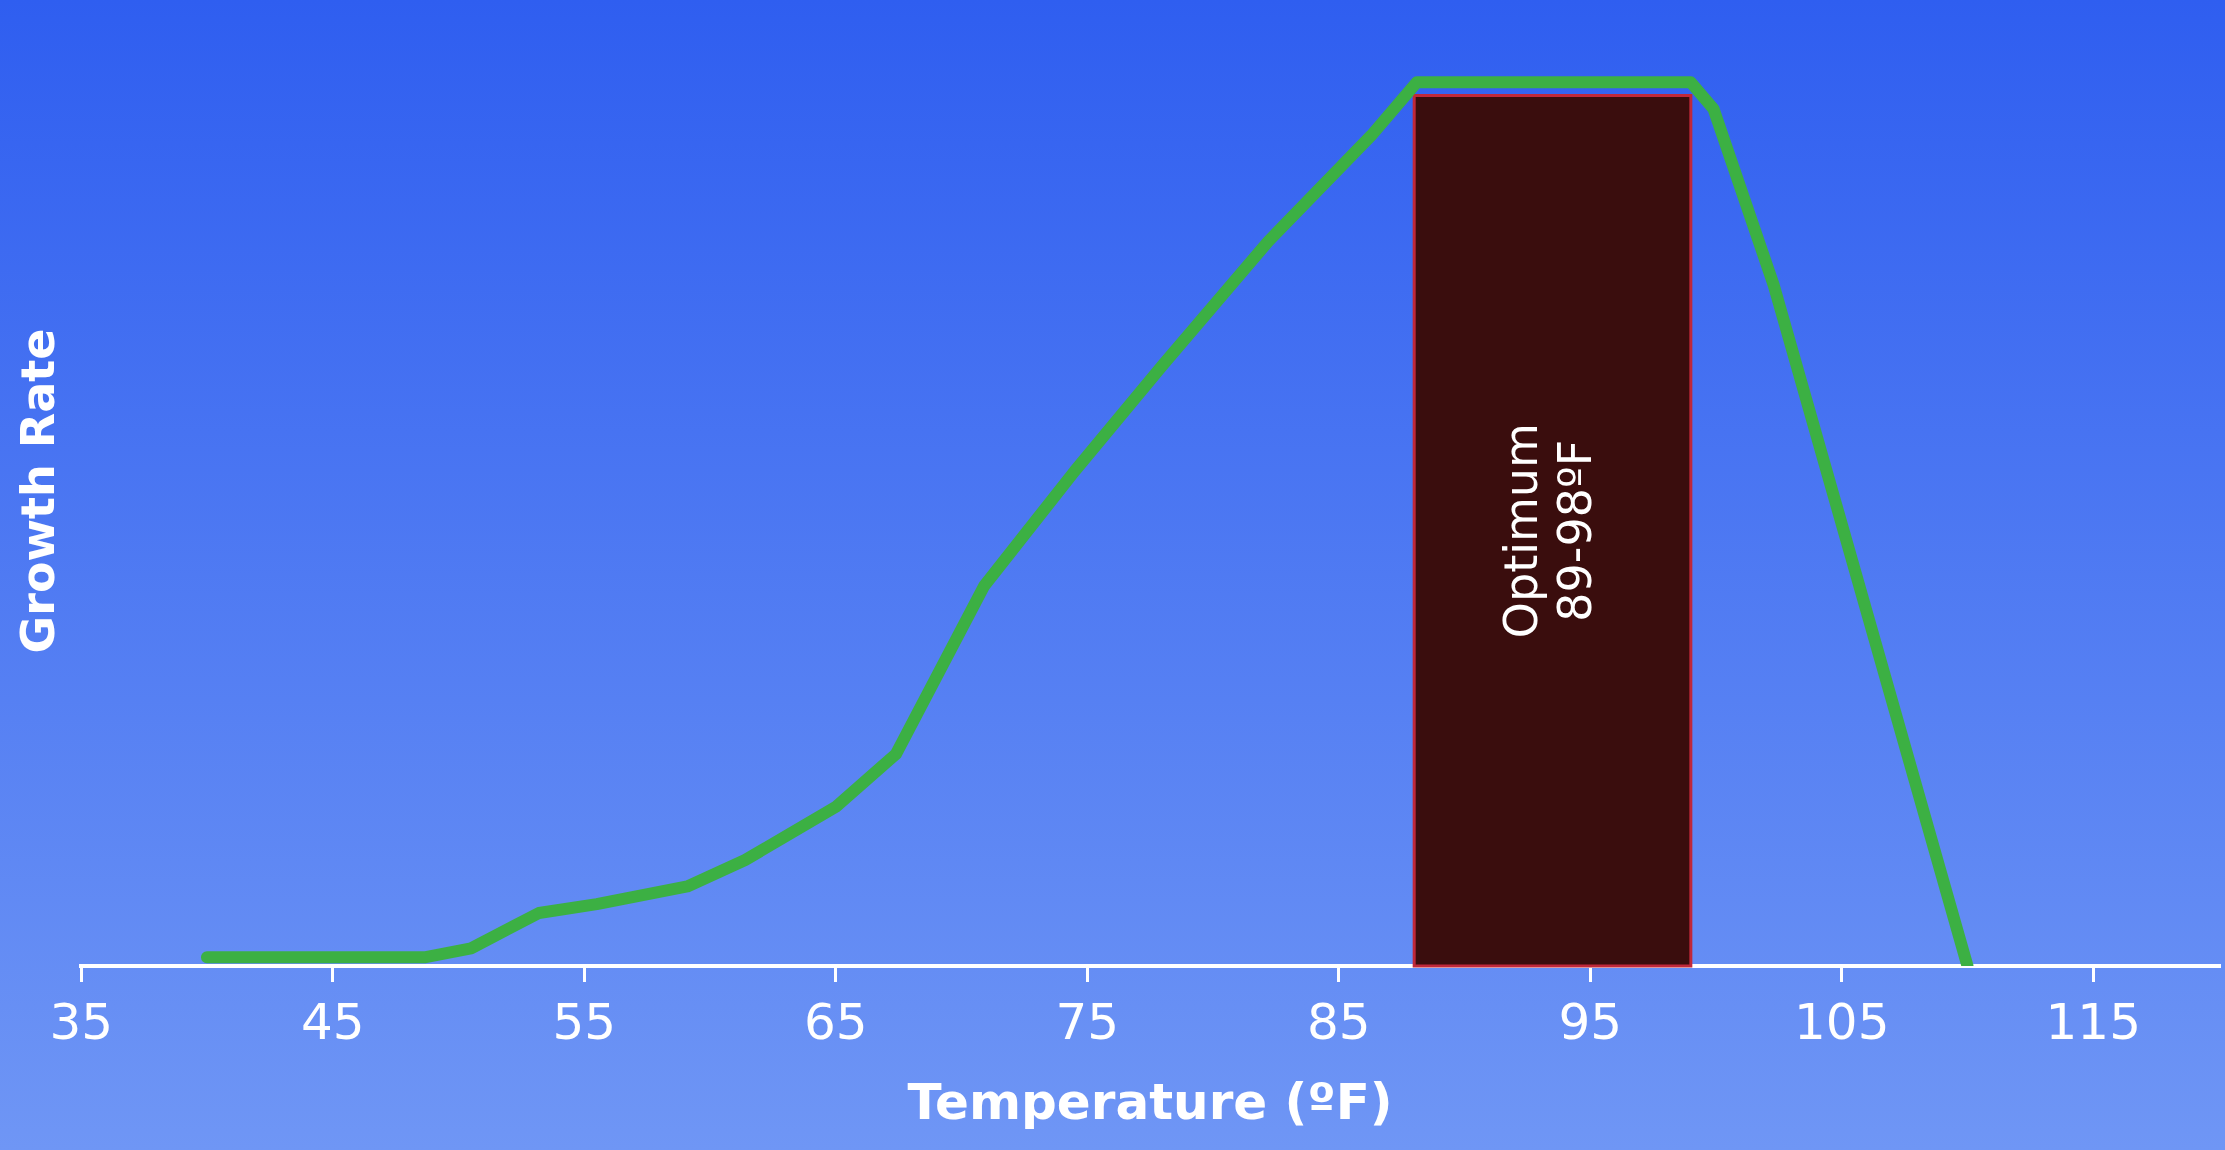 Image resolution: width=2225 pixels, height=1150 pixels. What do you see at coordinates (1338, 1021) in the screenshot?
I see `x-tick-label: 85` at bounding box center [1338, 1021].